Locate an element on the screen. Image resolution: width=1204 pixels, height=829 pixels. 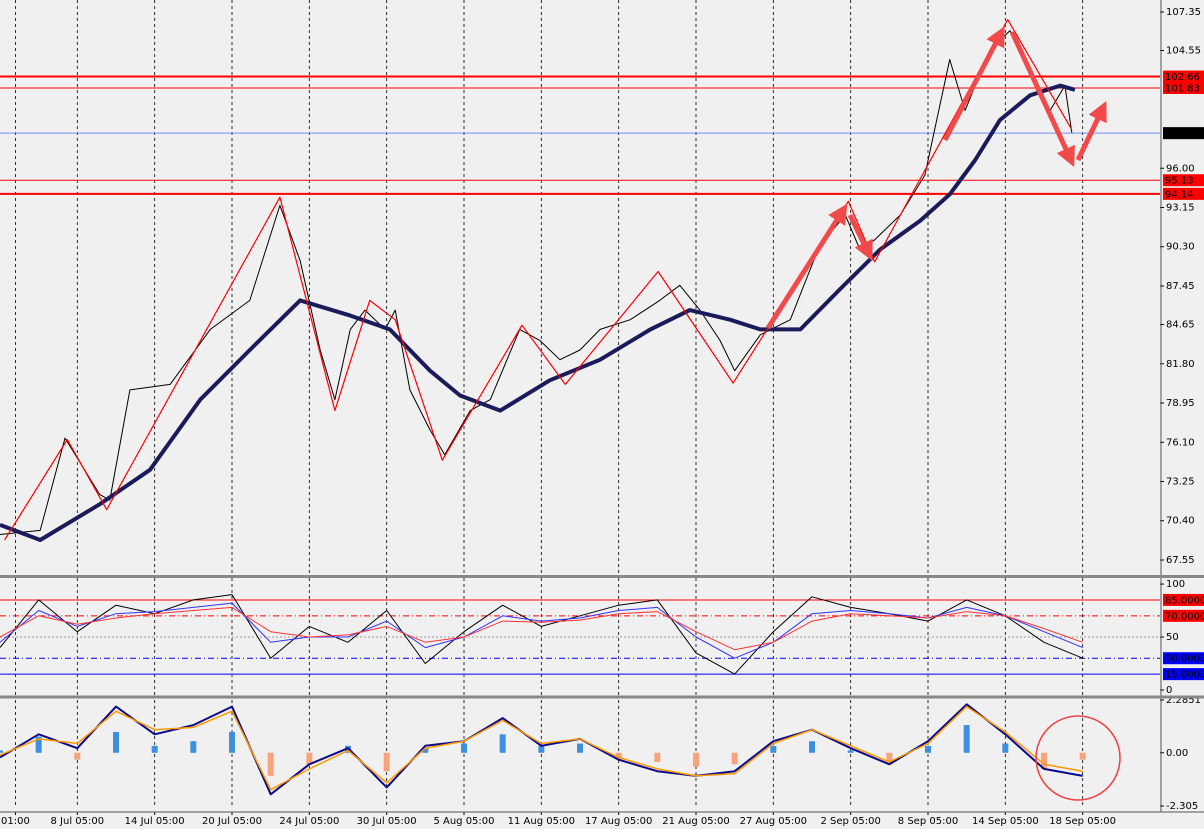
level-label: 70.0000 is located at coordinates (1184, 616).